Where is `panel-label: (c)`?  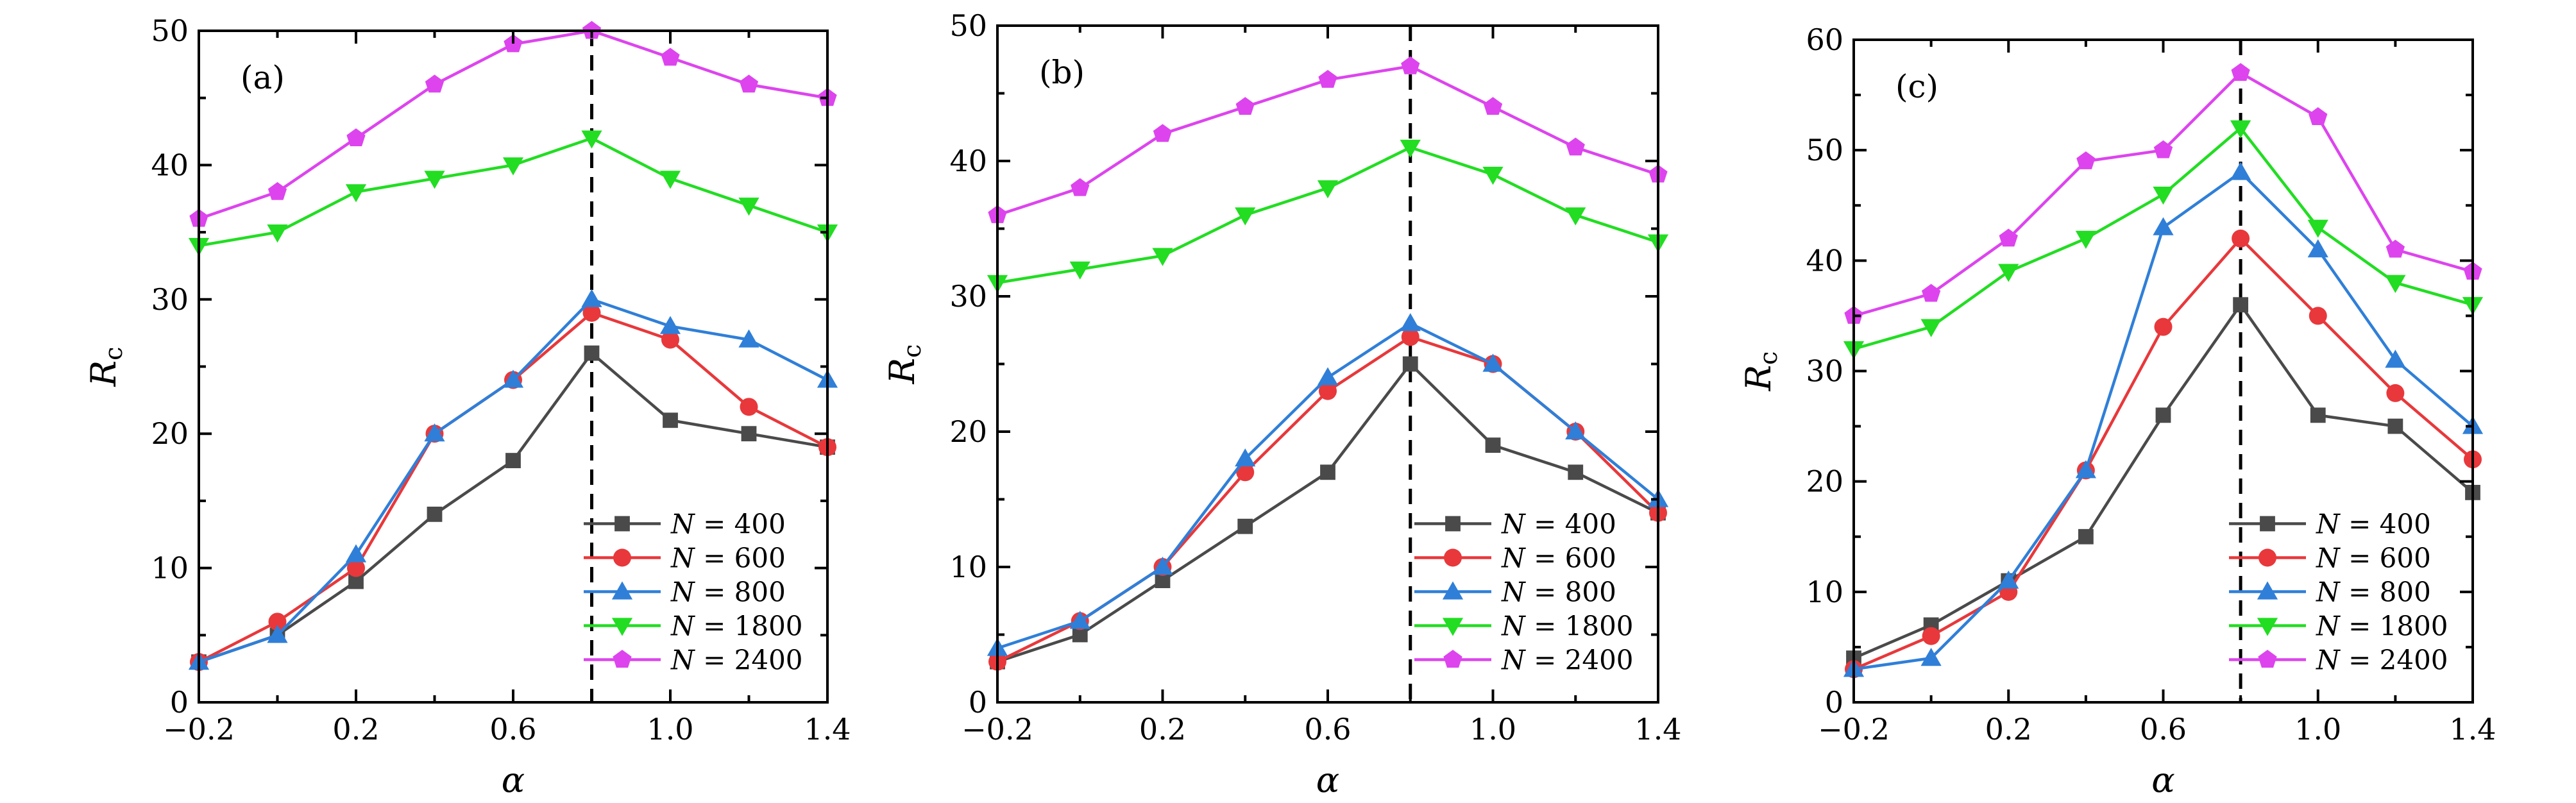 panel-label: (c) is located at coordinates (1916, 87).